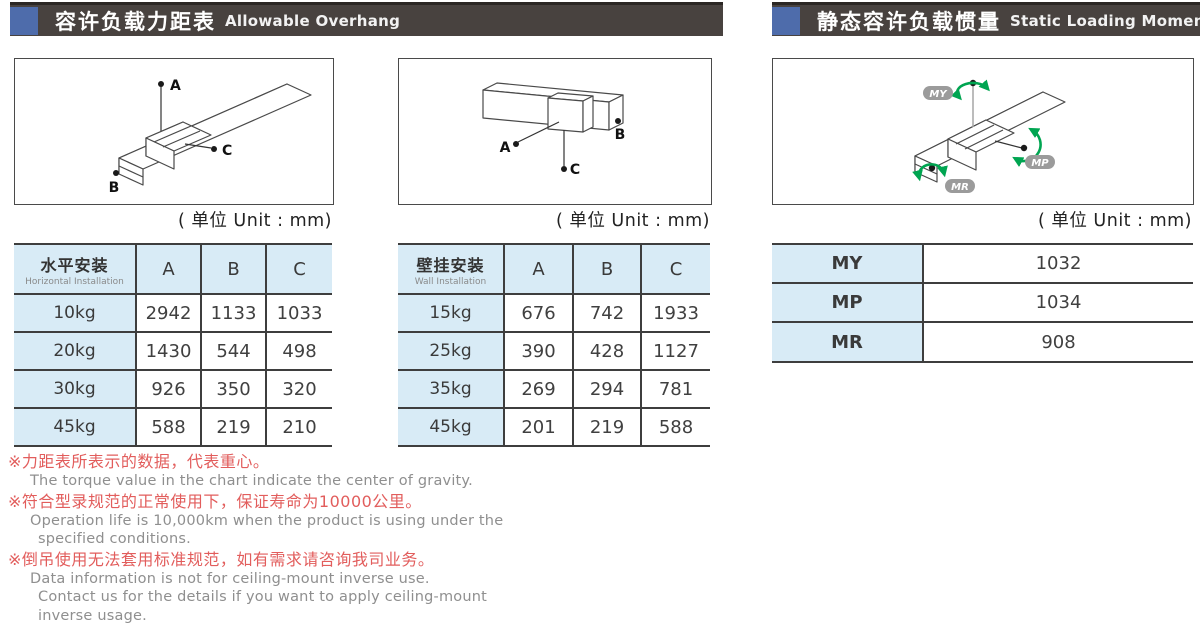 This screenshot has height=629, width=1200. Describe the element at coordinates (909, 21) in the screenshot. I see `moment-title-zh: 静态容许负载惯量` at that location.